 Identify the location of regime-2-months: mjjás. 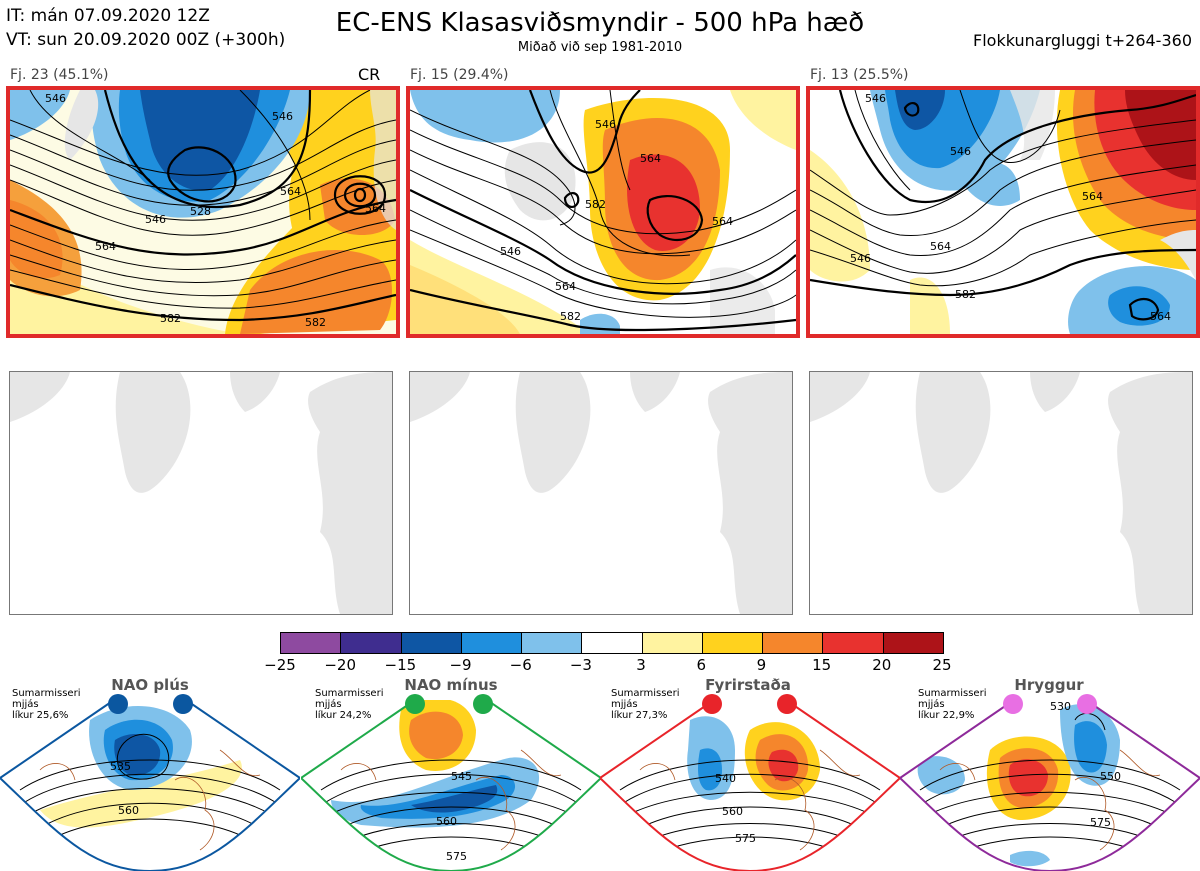
(328, 704).